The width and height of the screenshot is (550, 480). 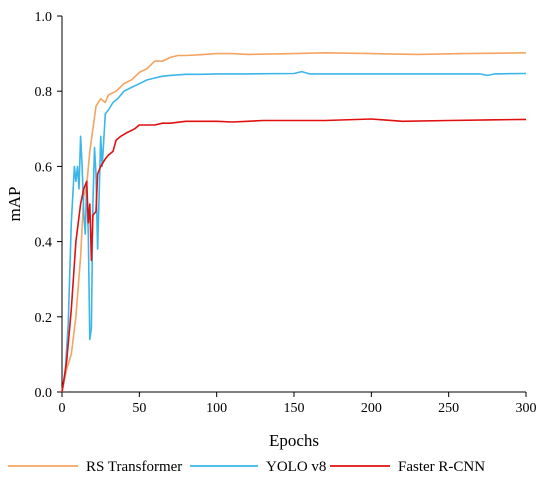 I want to click on legend-label: RS Transformer, so click(x=134, y=467).